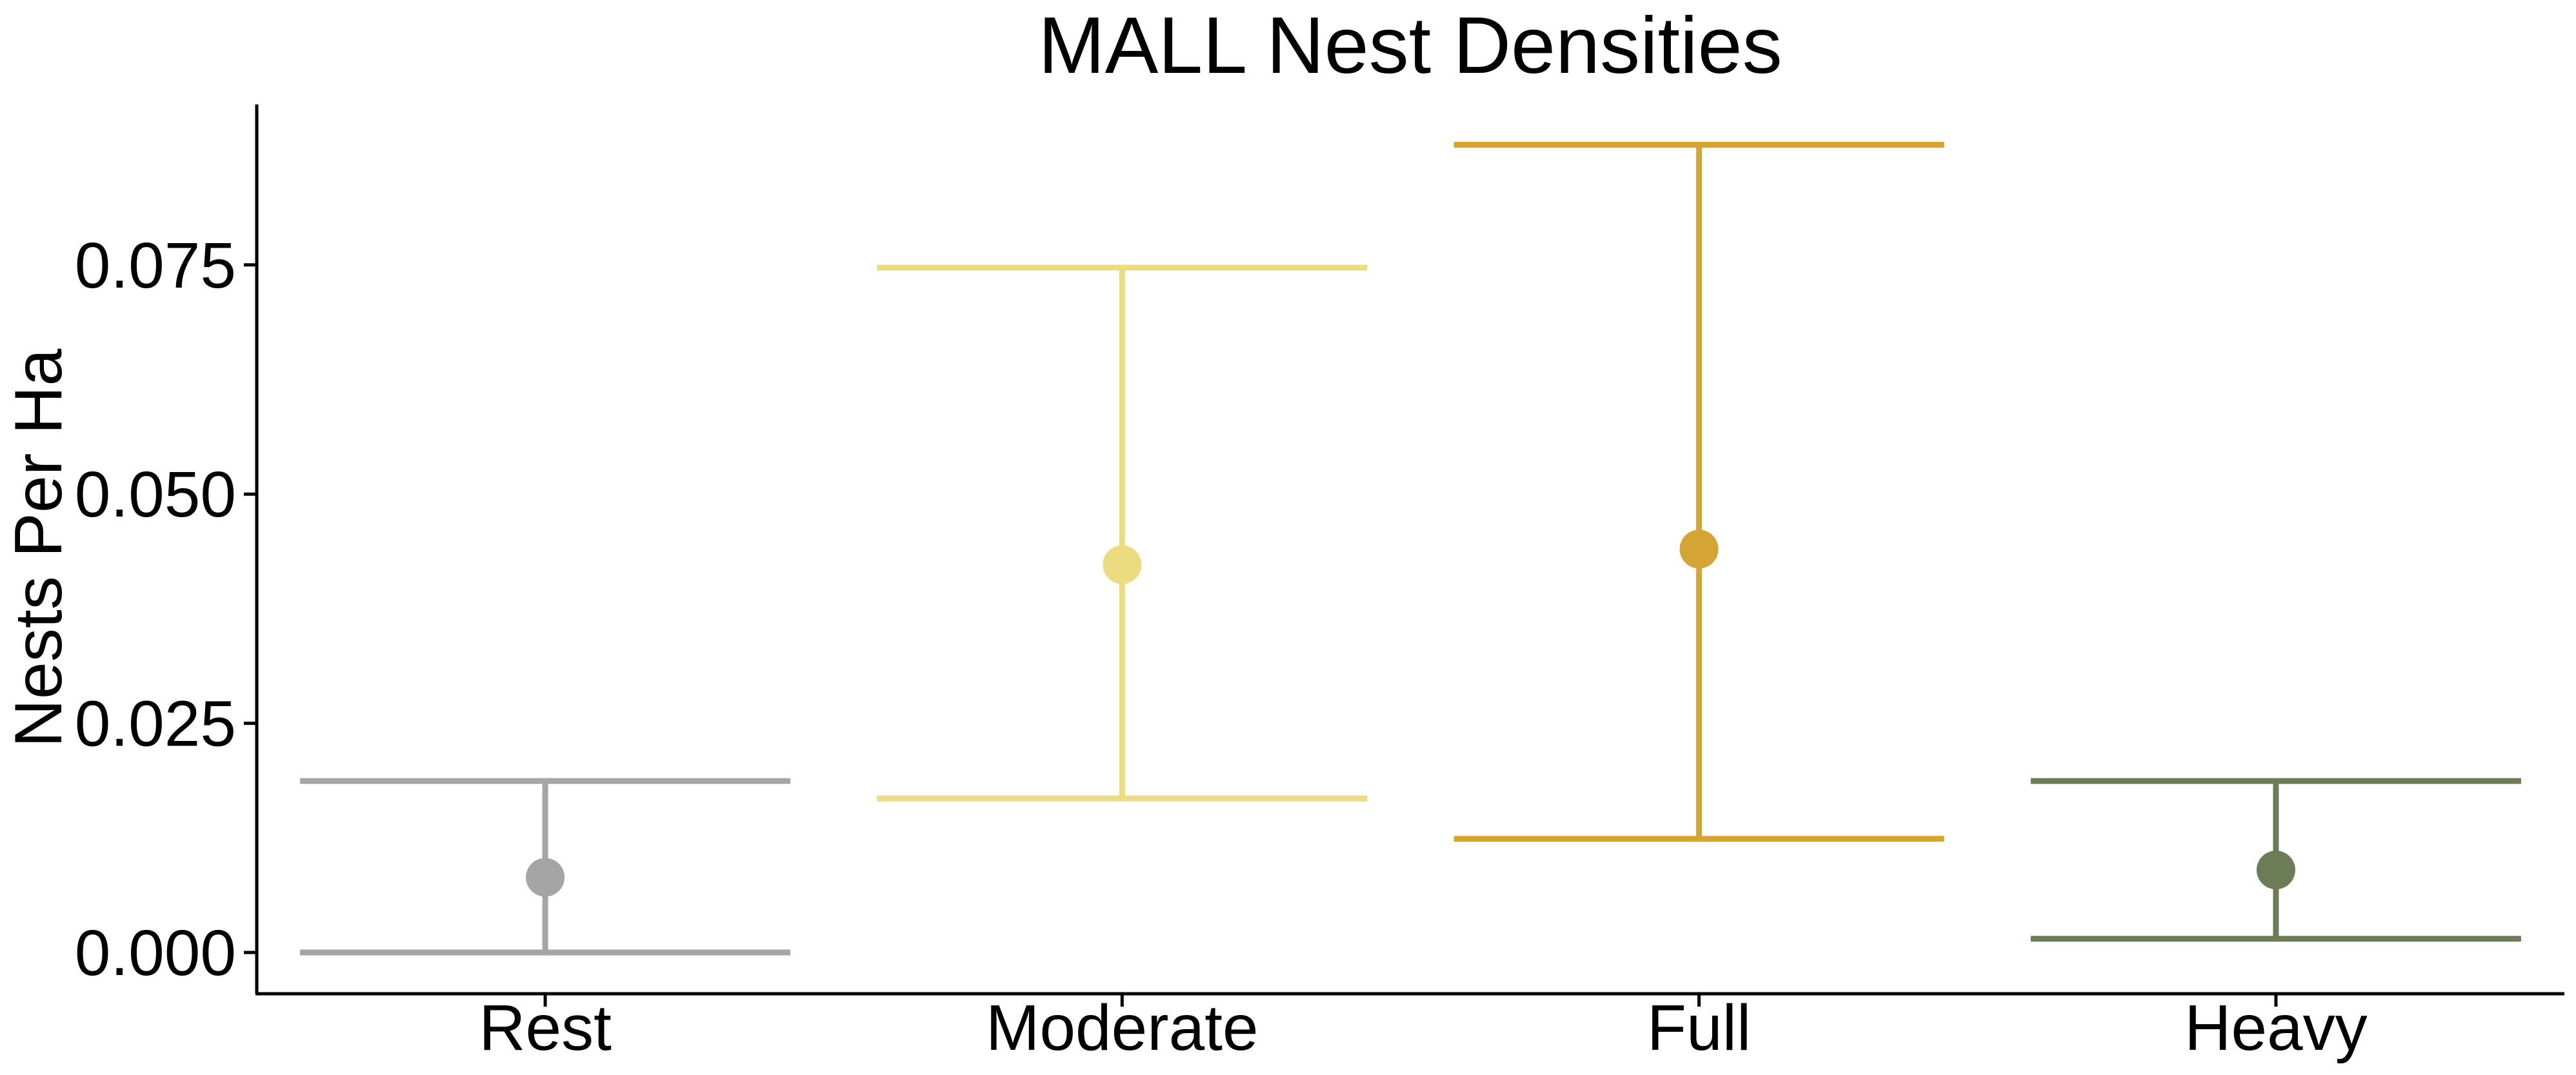 This screenshot has width=2576, height=1075. Describe the element at coordinates (155, 953) in the screenshot. I see `y-tick-label: 0.000` at that location.